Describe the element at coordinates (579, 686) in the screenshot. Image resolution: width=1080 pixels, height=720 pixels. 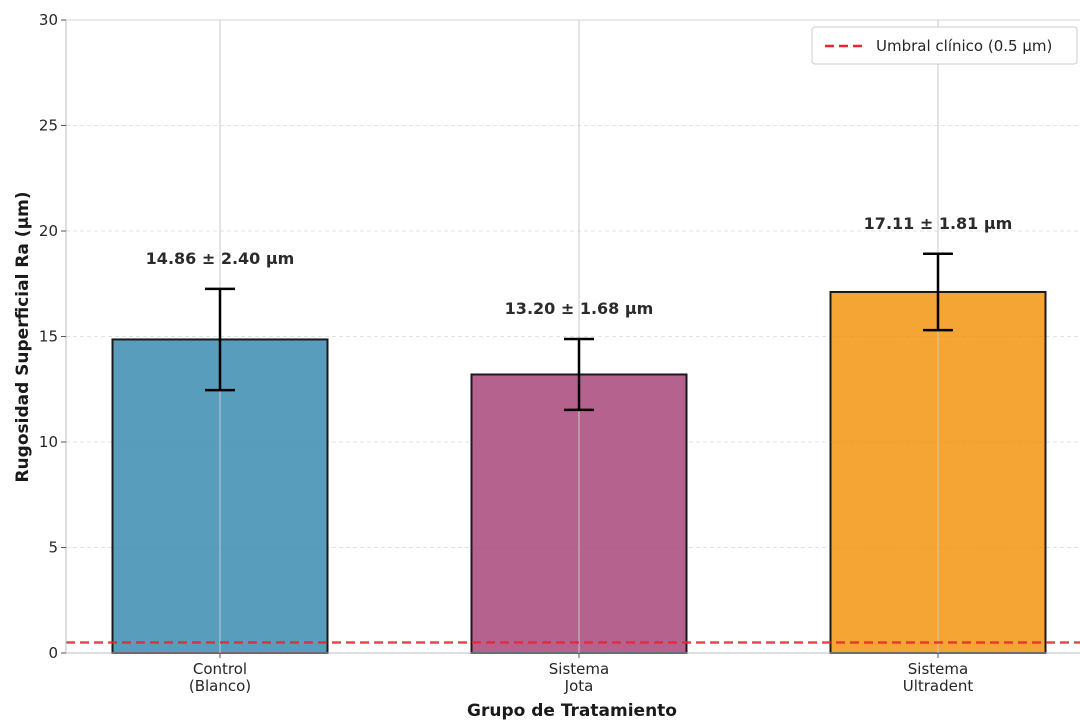
I see `x-tick-label: Jota` at that location.